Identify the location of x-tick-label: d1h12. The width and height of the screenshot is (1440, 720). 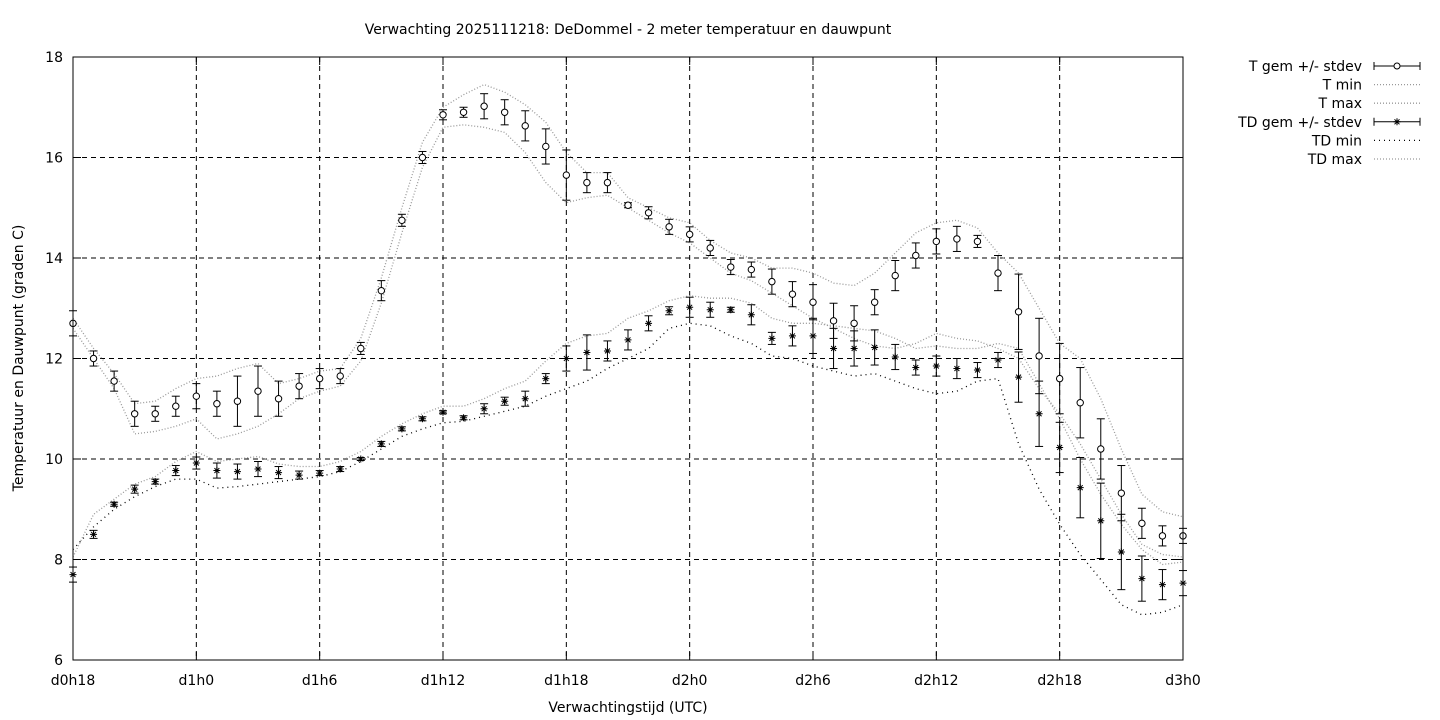
(443, 681).